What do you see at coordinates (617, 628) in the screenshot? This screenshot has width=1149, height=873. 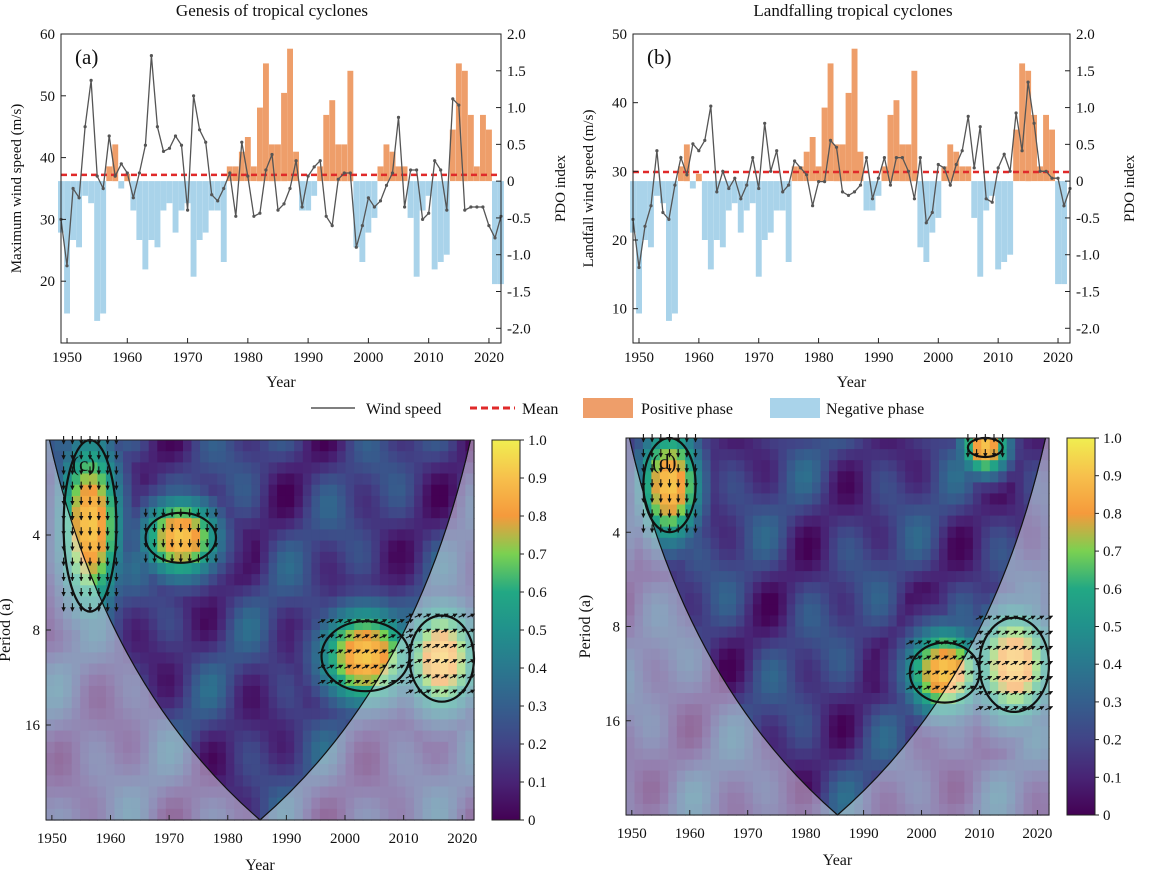 I see `y-tick-label: 8` at bounding box center [617, 628].